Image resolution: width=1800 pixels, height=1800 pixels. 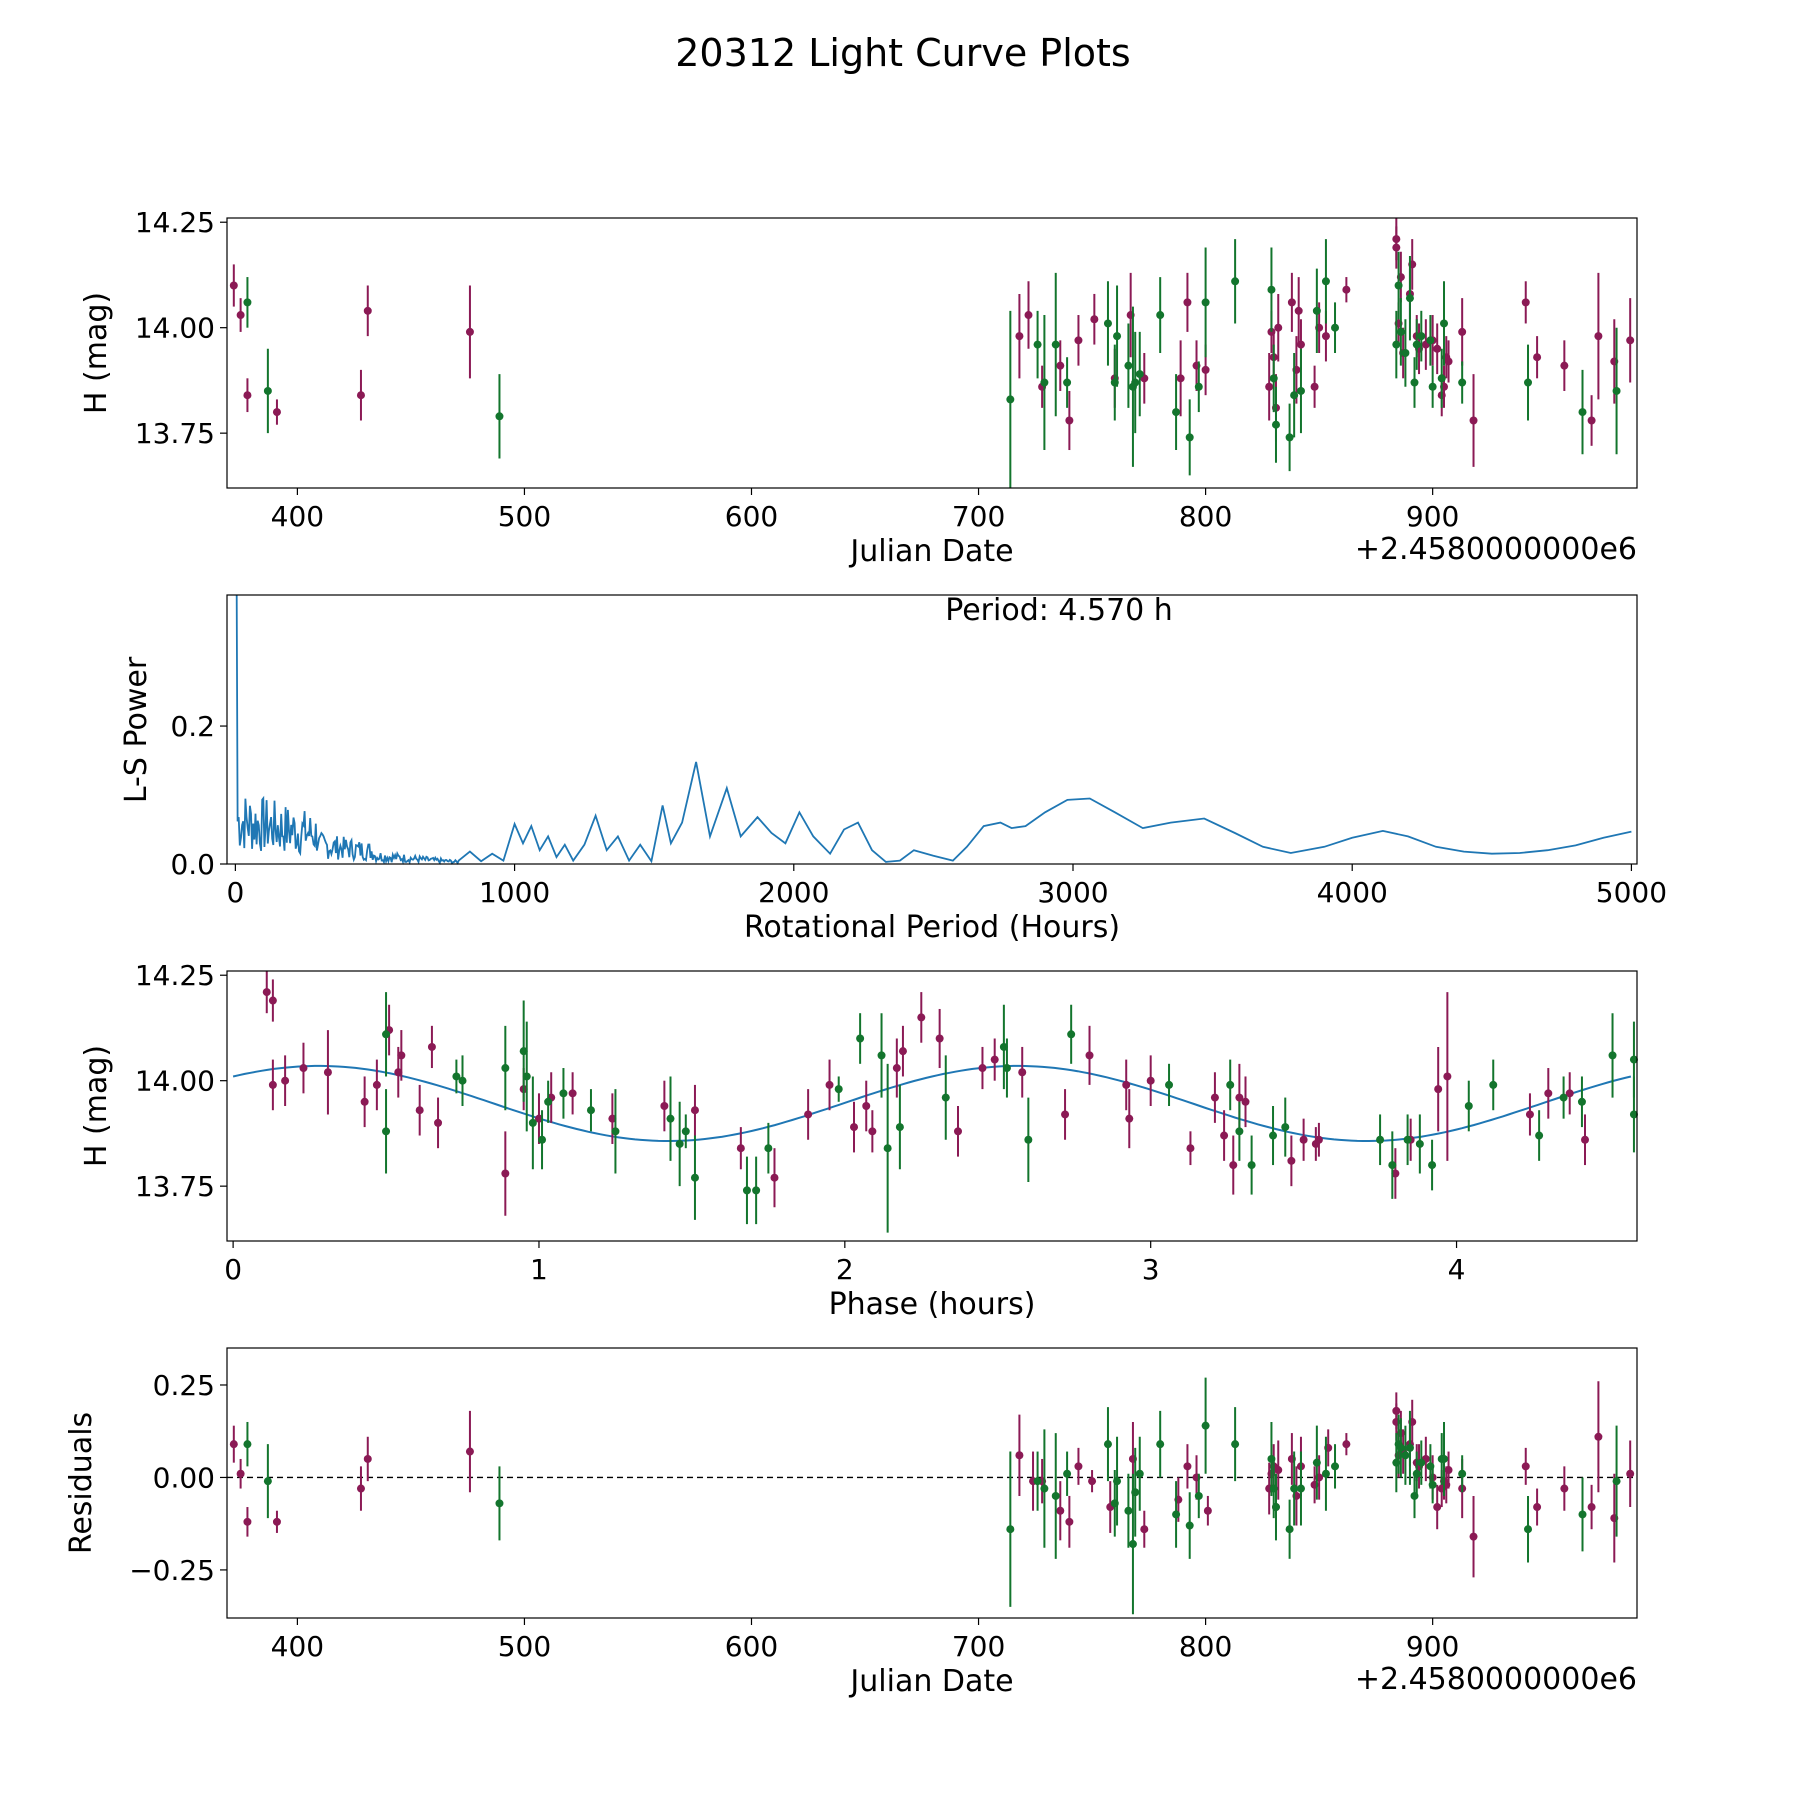 I want to click on phased-x-tick-label: 2, so click(x=845, y=1269).